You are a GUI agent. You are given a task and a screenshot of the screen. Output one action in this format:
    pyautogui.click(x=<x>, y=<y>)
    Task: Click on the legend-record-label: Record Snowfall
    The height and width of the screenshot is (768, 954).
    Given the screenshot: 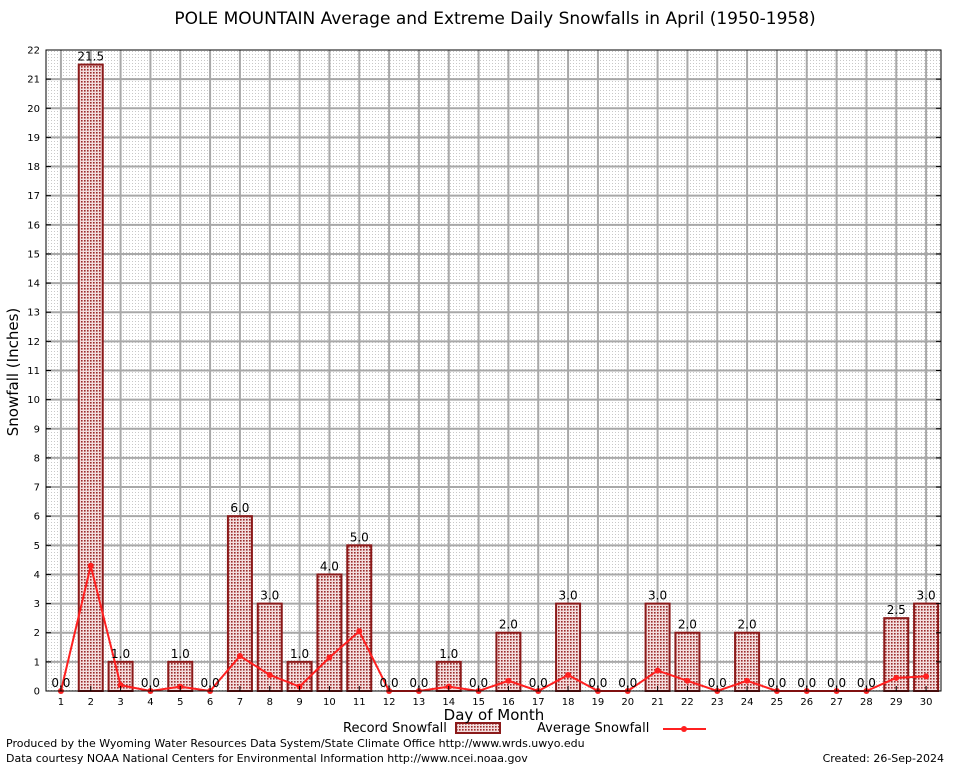 What is the action you would take?
    pyautogui.click(x=395, y=728)
    